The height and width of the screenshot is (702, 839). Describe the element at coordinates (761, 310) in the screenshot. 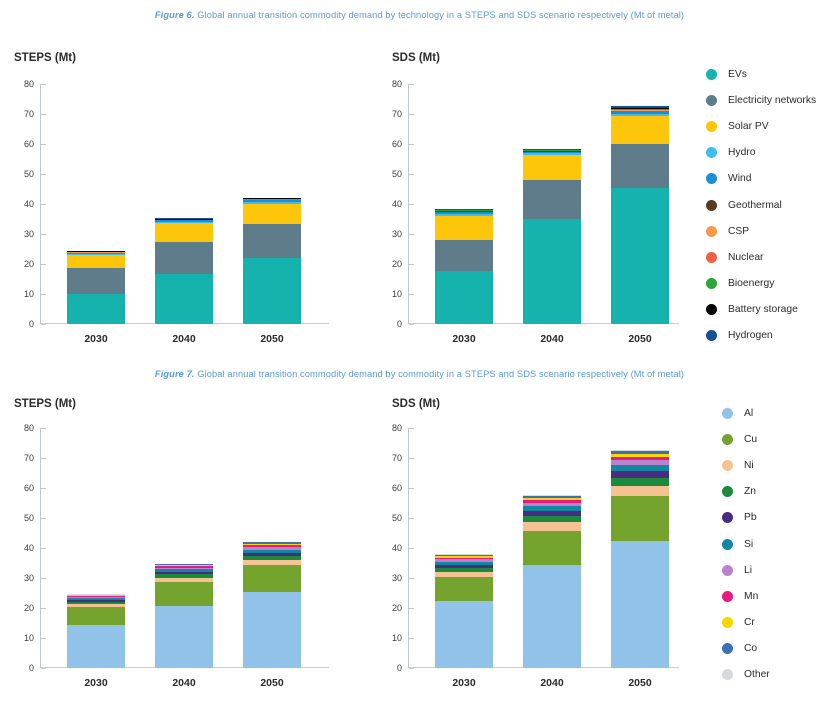

I see `legend-item-battery-storage: Battery storage` at that location.